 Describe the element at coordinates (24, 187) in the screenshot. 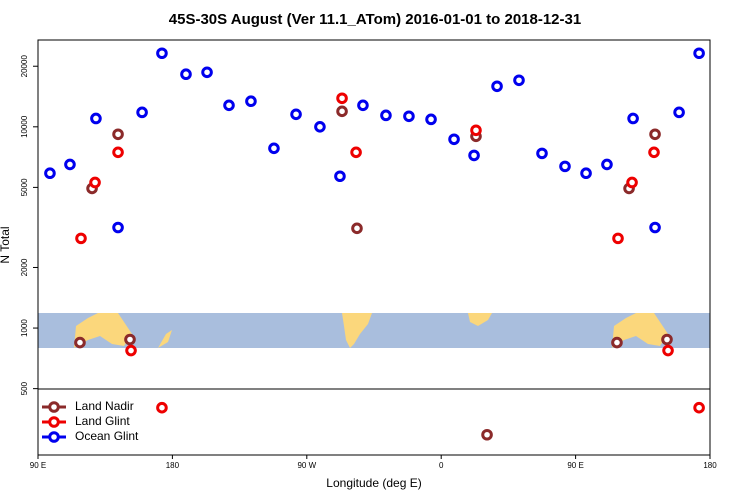

I see `y-tick-label: 5000` at that location.